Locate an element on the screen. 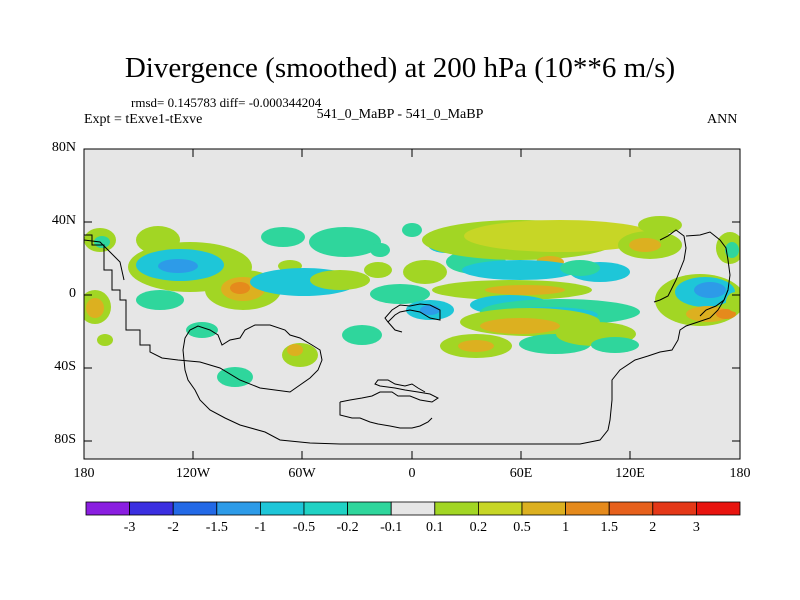  colorbar-label: 0.1 is located at coordinates (435, 527).